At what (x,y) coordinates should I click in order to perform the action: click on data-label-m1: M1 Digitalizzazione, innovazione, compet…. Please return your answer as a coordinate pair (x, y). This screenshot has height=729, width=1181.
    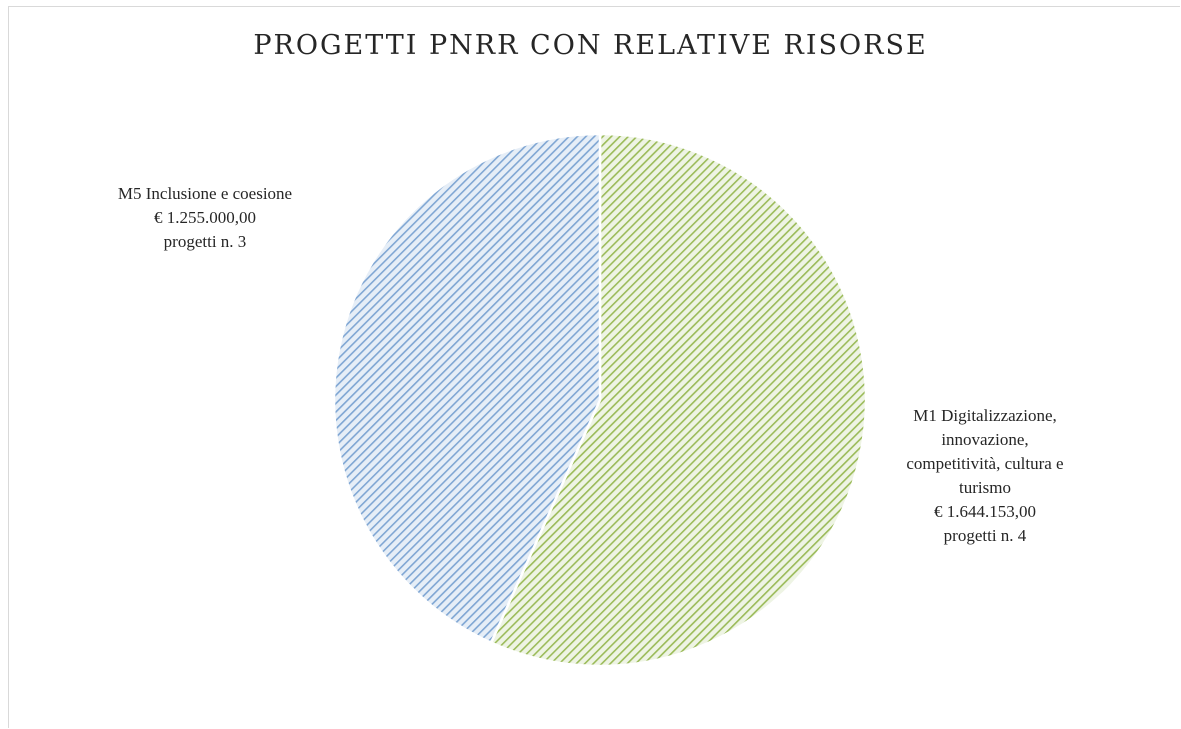
    Looking at the image, I should click on (985, 476).